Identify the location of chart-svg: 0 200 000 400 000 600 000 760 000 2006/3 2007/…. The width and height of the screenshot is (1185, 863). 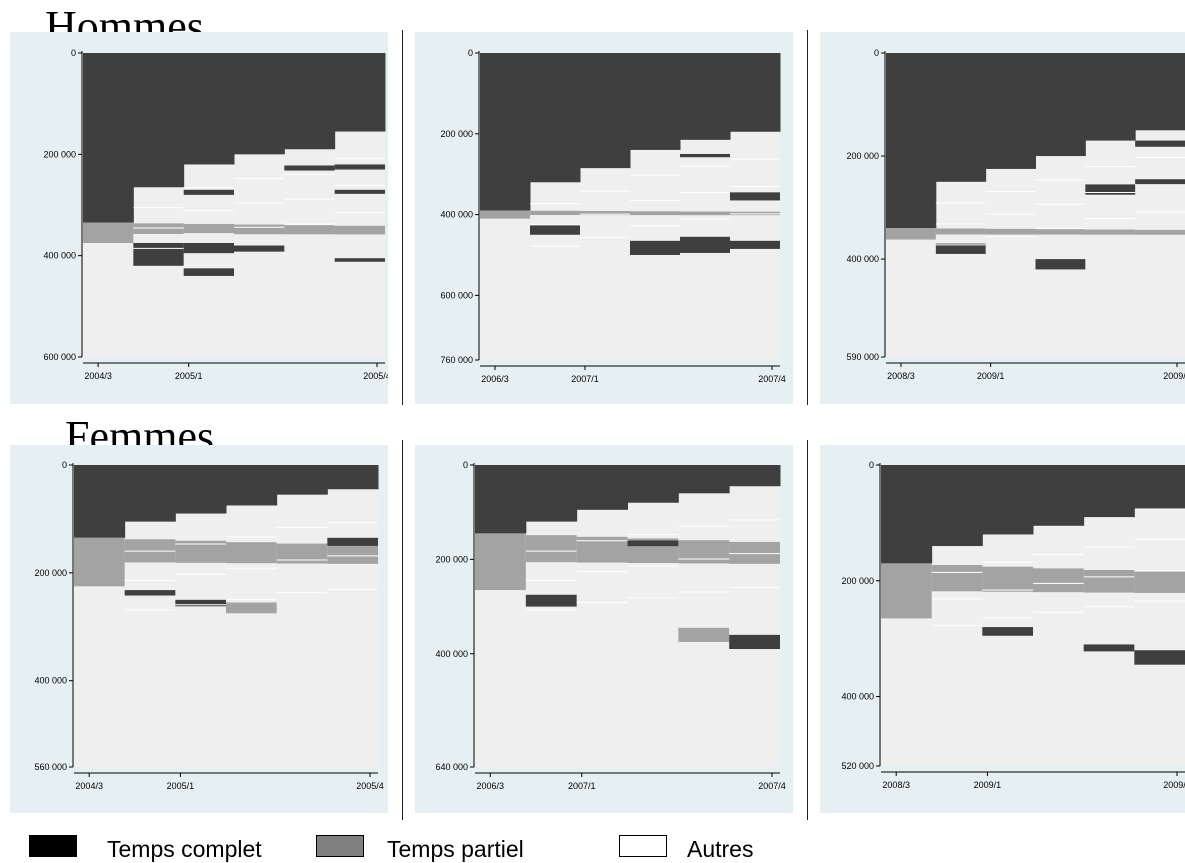
(604, 218).